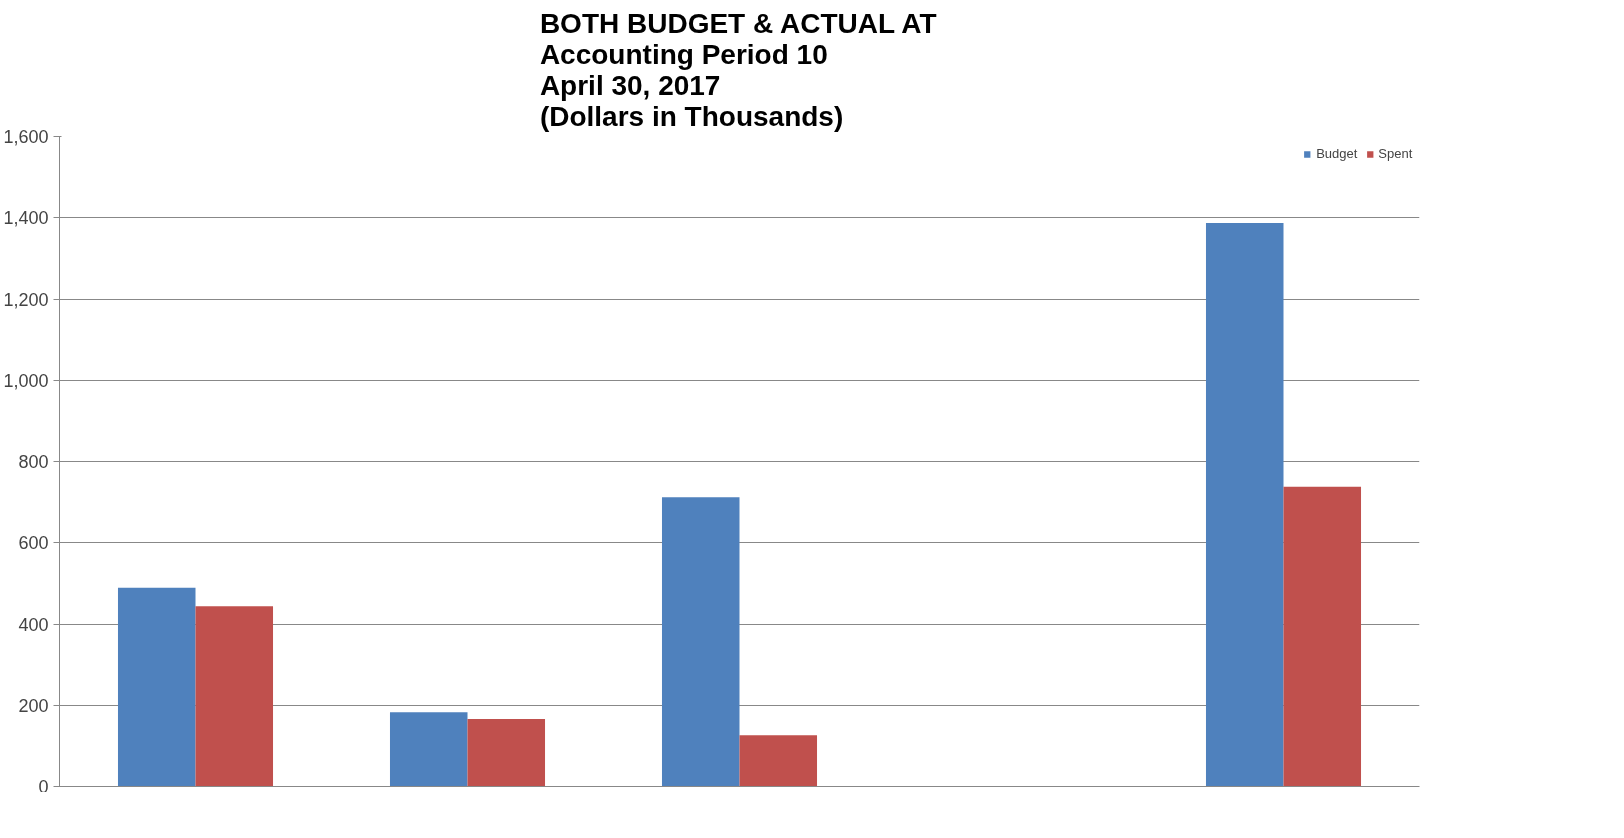  Describe the element at coordinates (738, 69) in the screenshot. I see `chart-title: BOTH BUDGET & ACTUAL AT Accounting Period 10 April 30, 2017 (Dollars in Thousands)` at that location.